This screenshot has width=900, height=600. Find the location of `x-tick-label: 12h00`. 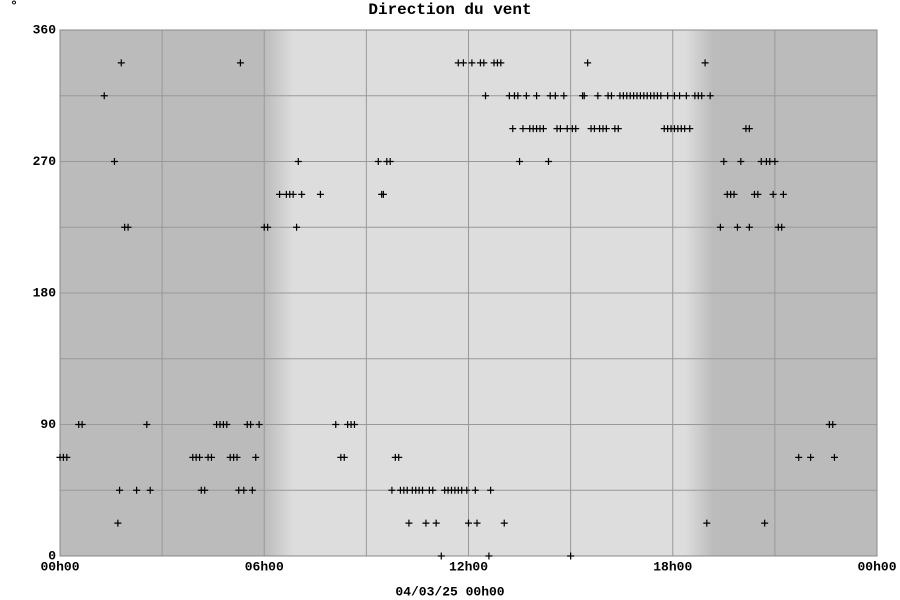

x-tick-label: 12h00 is located at coordinates (468, 566).